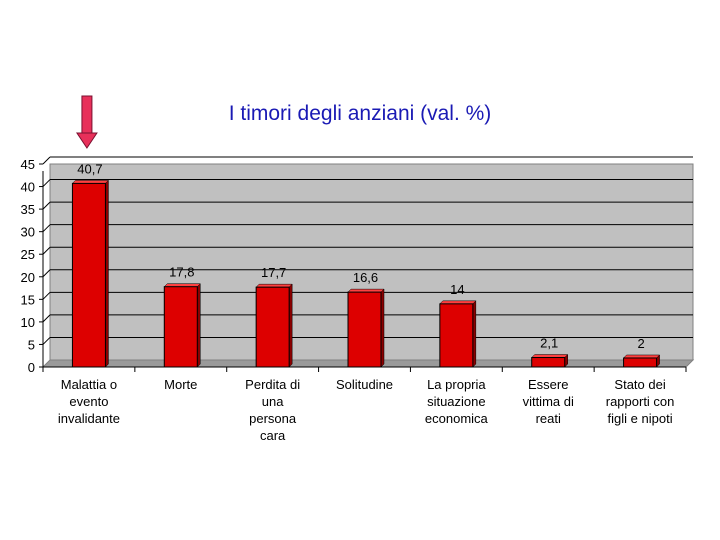  What do you see at coordinates (548, 384) in the screenshot?
I see `category-label: Essere` at bounding box center [548, 384].